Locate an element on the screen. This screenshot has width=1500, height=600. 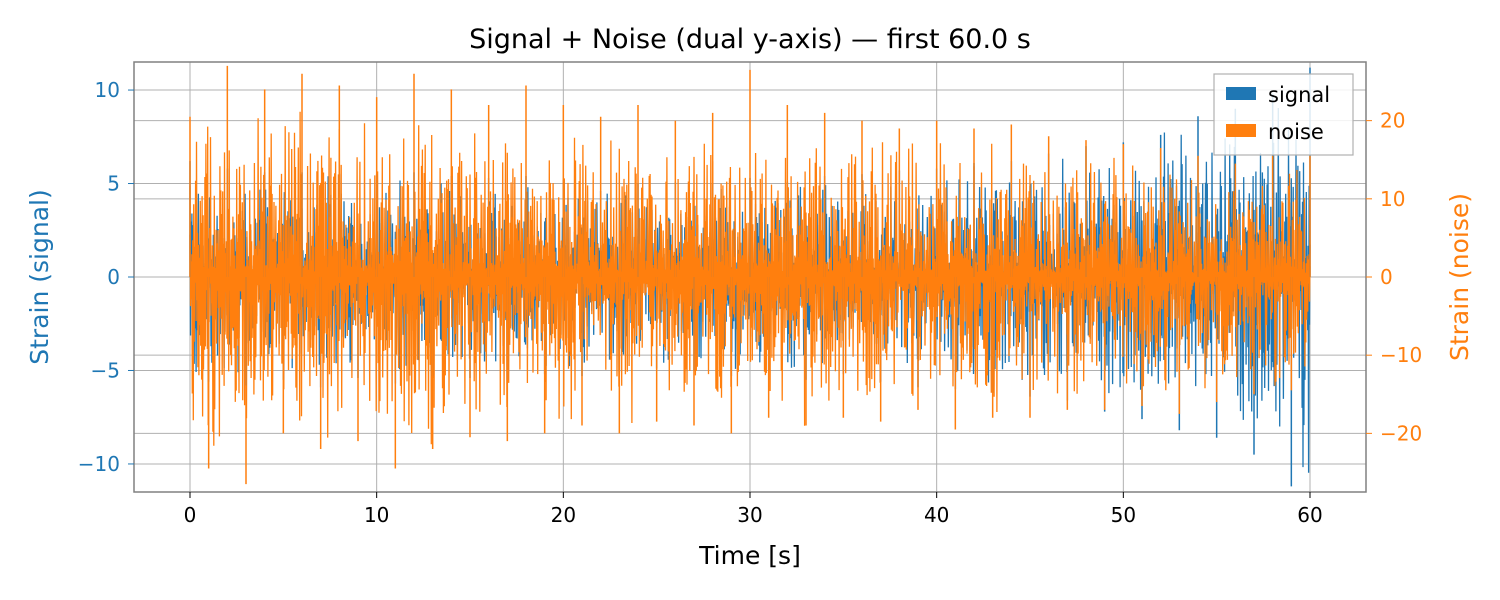
legend-swatch-noise is located at coordinates (1241, 130).